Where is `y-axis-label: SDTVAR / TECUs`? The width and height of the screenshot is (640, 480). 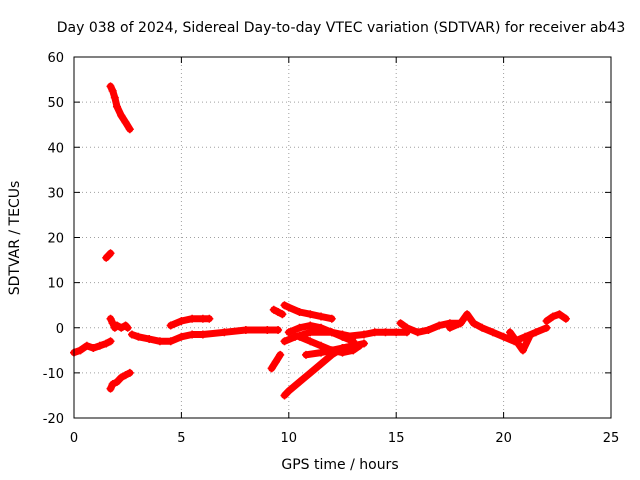
y-axis-label: SDTVAR / TECUs is located at coordinates (15, 238).